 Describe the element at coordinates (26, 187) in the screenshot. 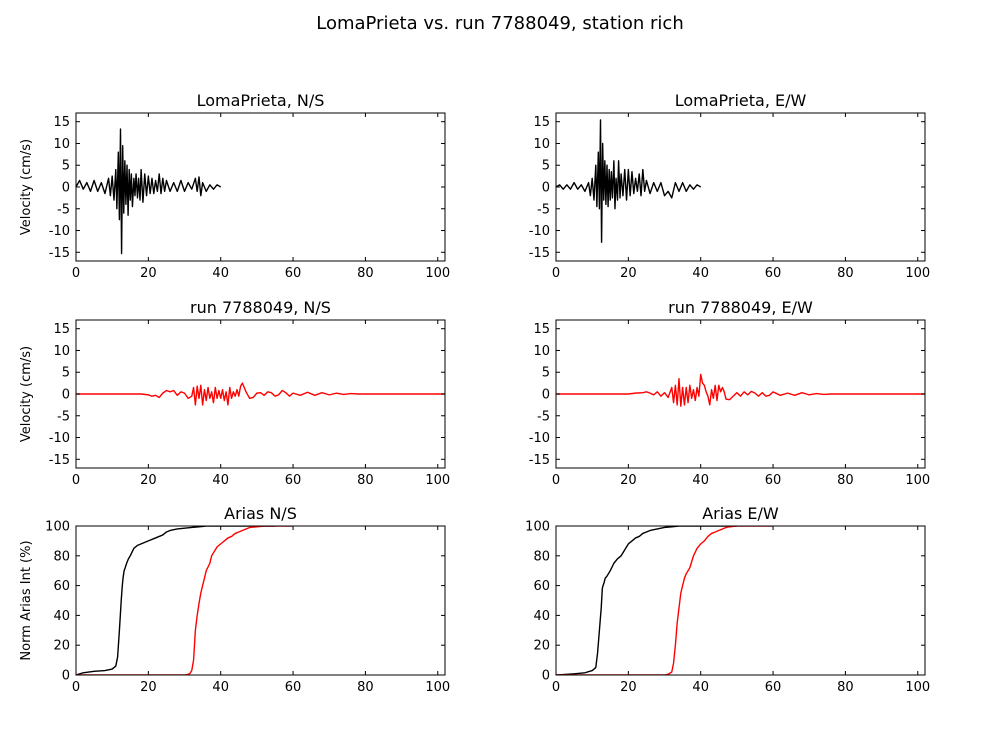

I see `y-axis-label: Velocity (cm/s)` at that location.